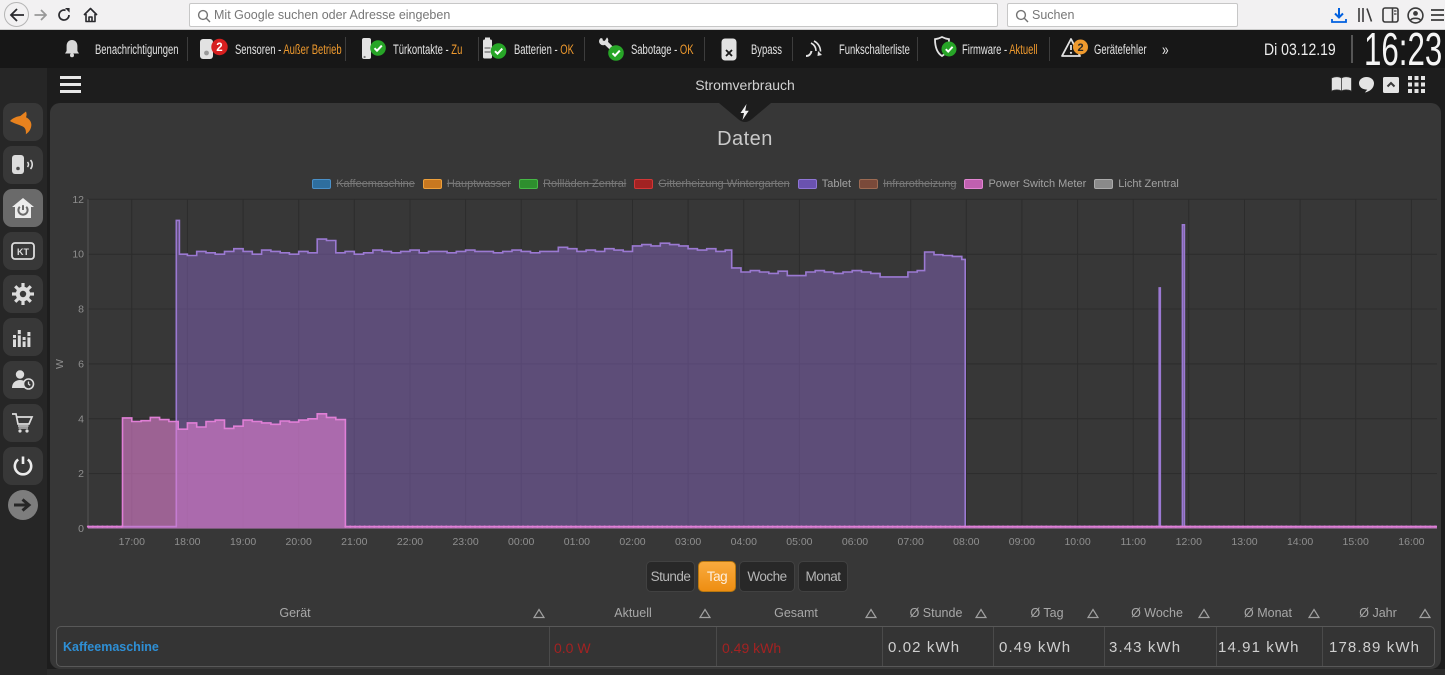  Describe the element at coordinates (23, 252) in the screenshot. I see `svg-text: KT` at that location.